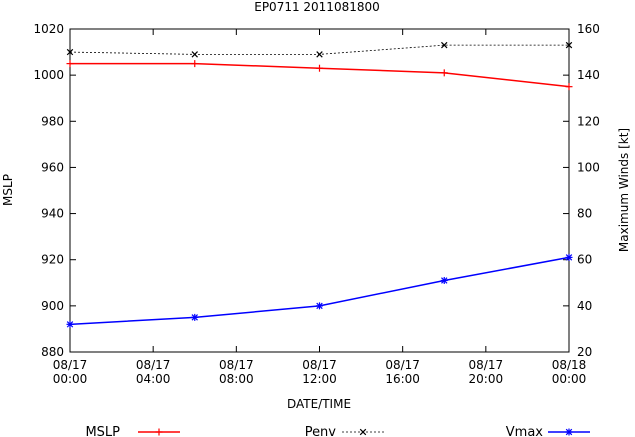  Describe the element at coordinates (132, 431) in the screenshot. I see `legend-item-mslp: MSLP` at that location.